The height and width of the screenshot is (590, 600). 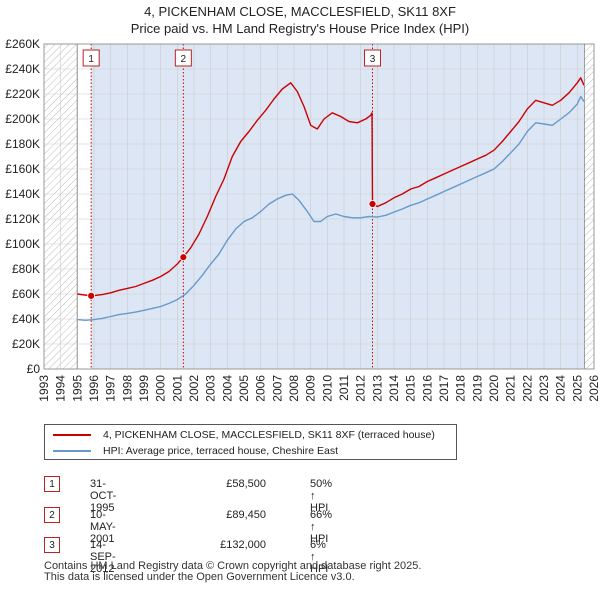 What do you see at coordinates (77, 388) in the screenshot?
I see `x-tick-label: 1995` at bounding box center [77, 388].